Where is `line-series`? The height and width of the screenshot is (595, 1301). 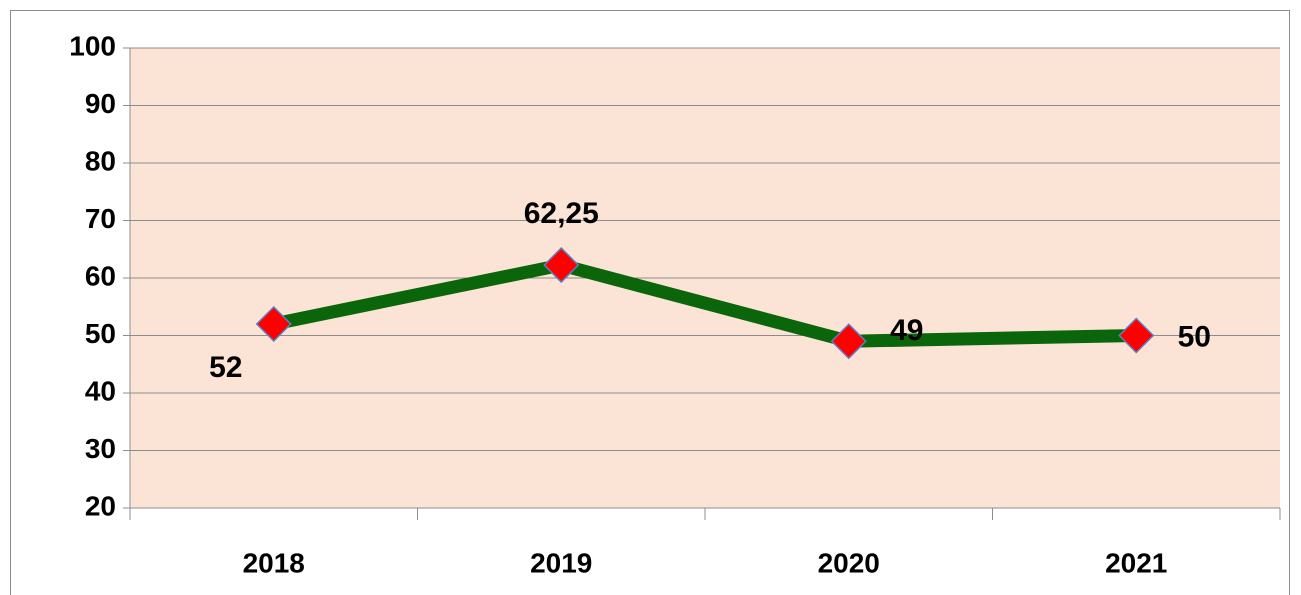 line-series is located at coordinates (704, 303).